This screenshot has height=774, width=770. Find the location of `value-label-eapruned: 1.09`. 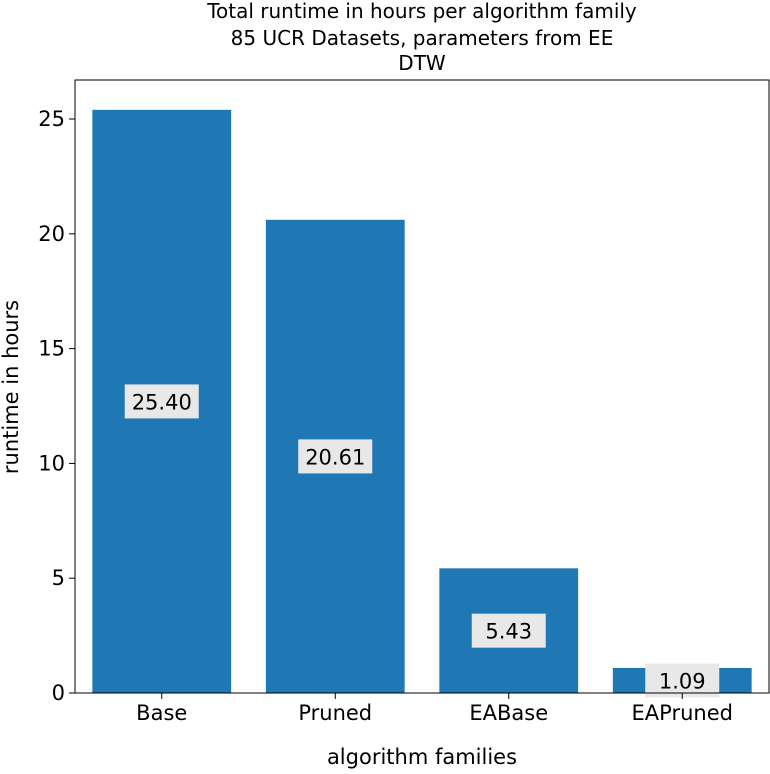

value-label-eapruned: 1.09 is located at coordinates (682, 681).